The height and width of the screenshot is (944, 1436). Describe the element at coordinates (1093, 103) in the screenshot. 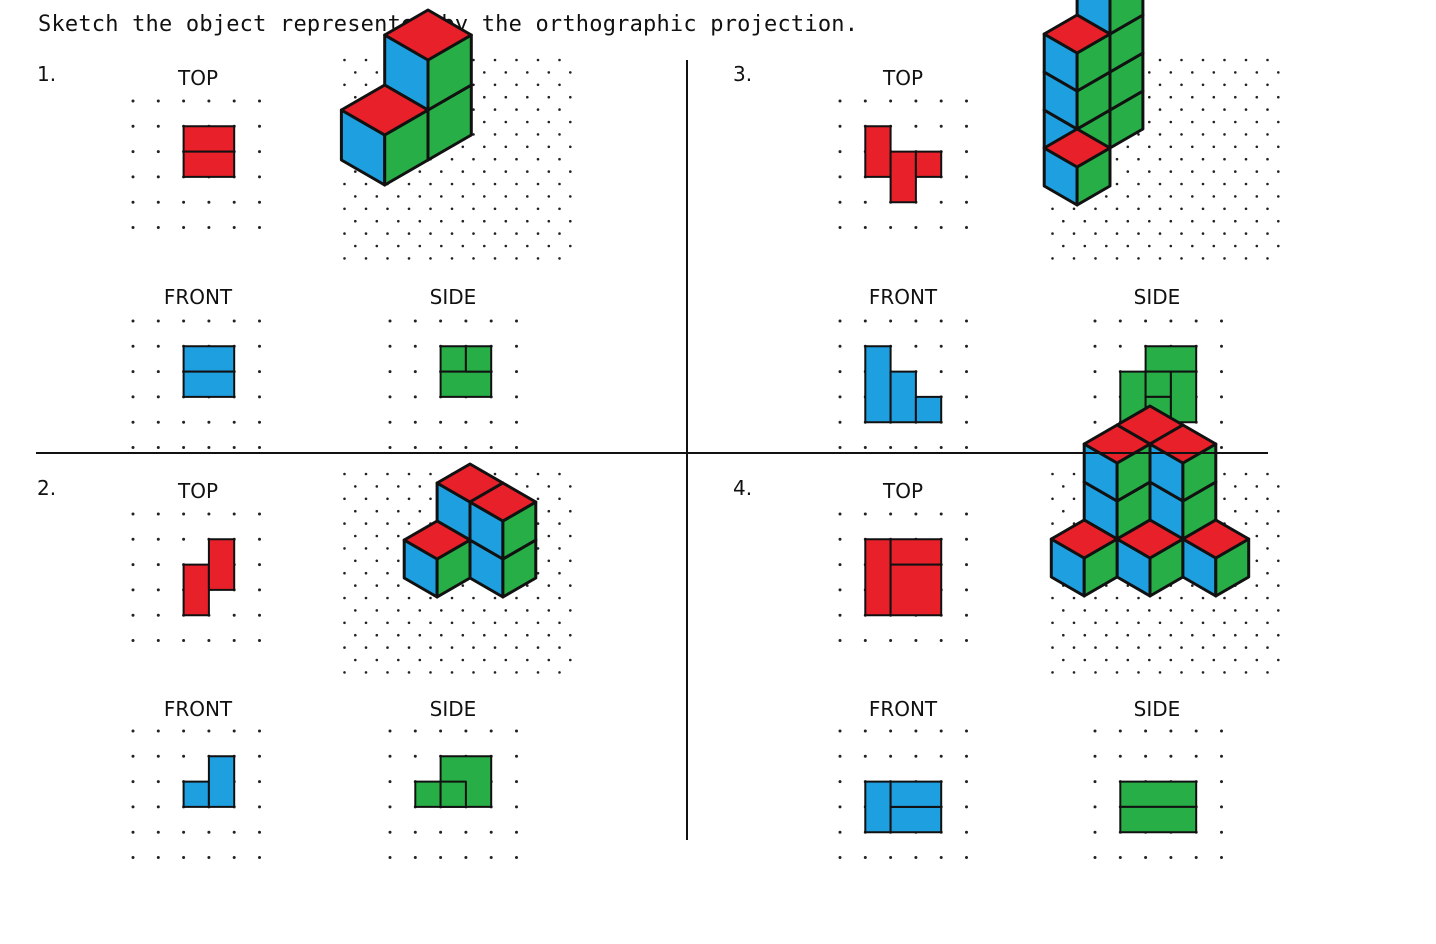

I see `p3-iso-solid` at that location.